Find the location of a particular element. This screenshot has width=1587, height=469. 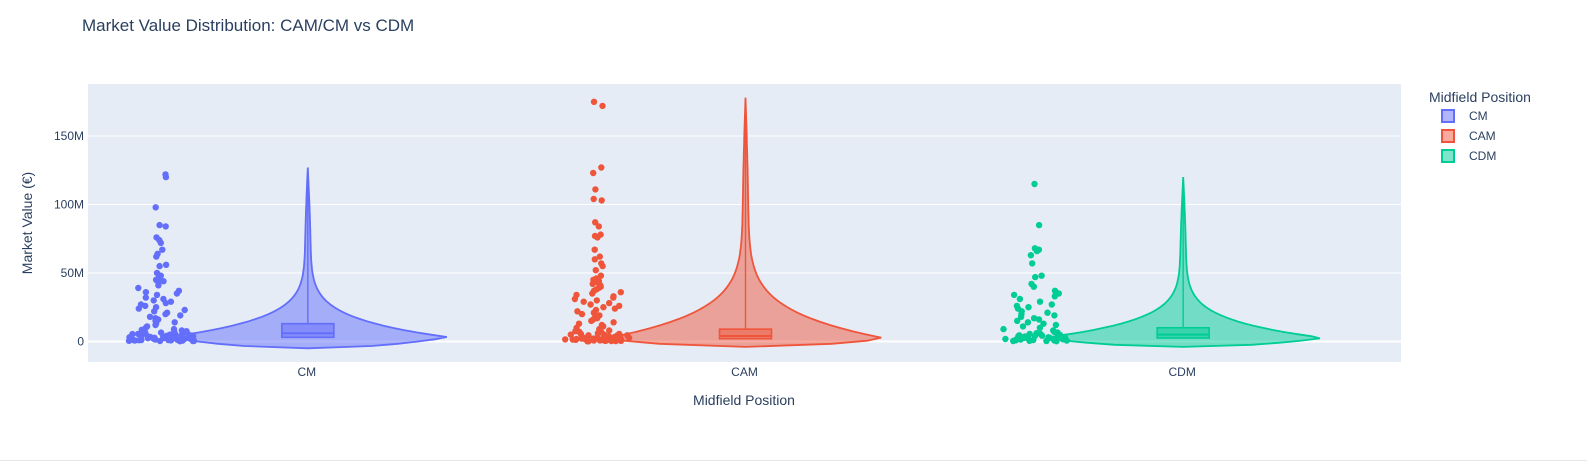

y-tick-label: 50M is located at coordinates (72, 273).